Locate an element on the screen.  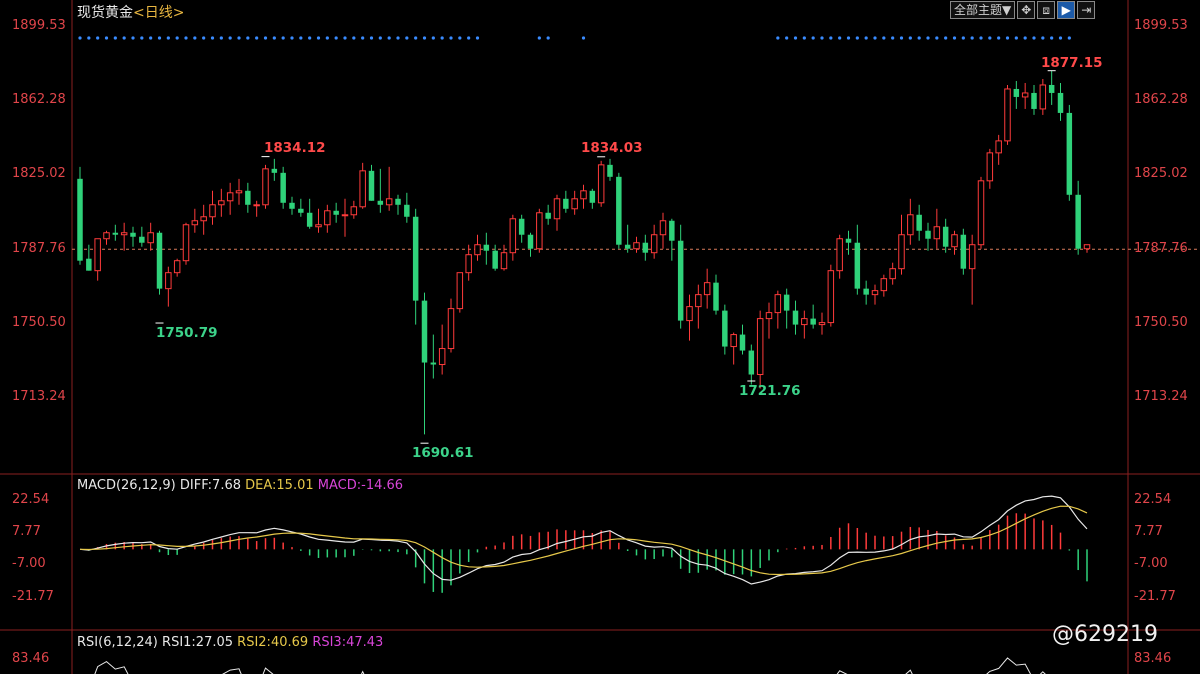
macd-tick-right: 22.54 is located at coordinates (1153, 499).